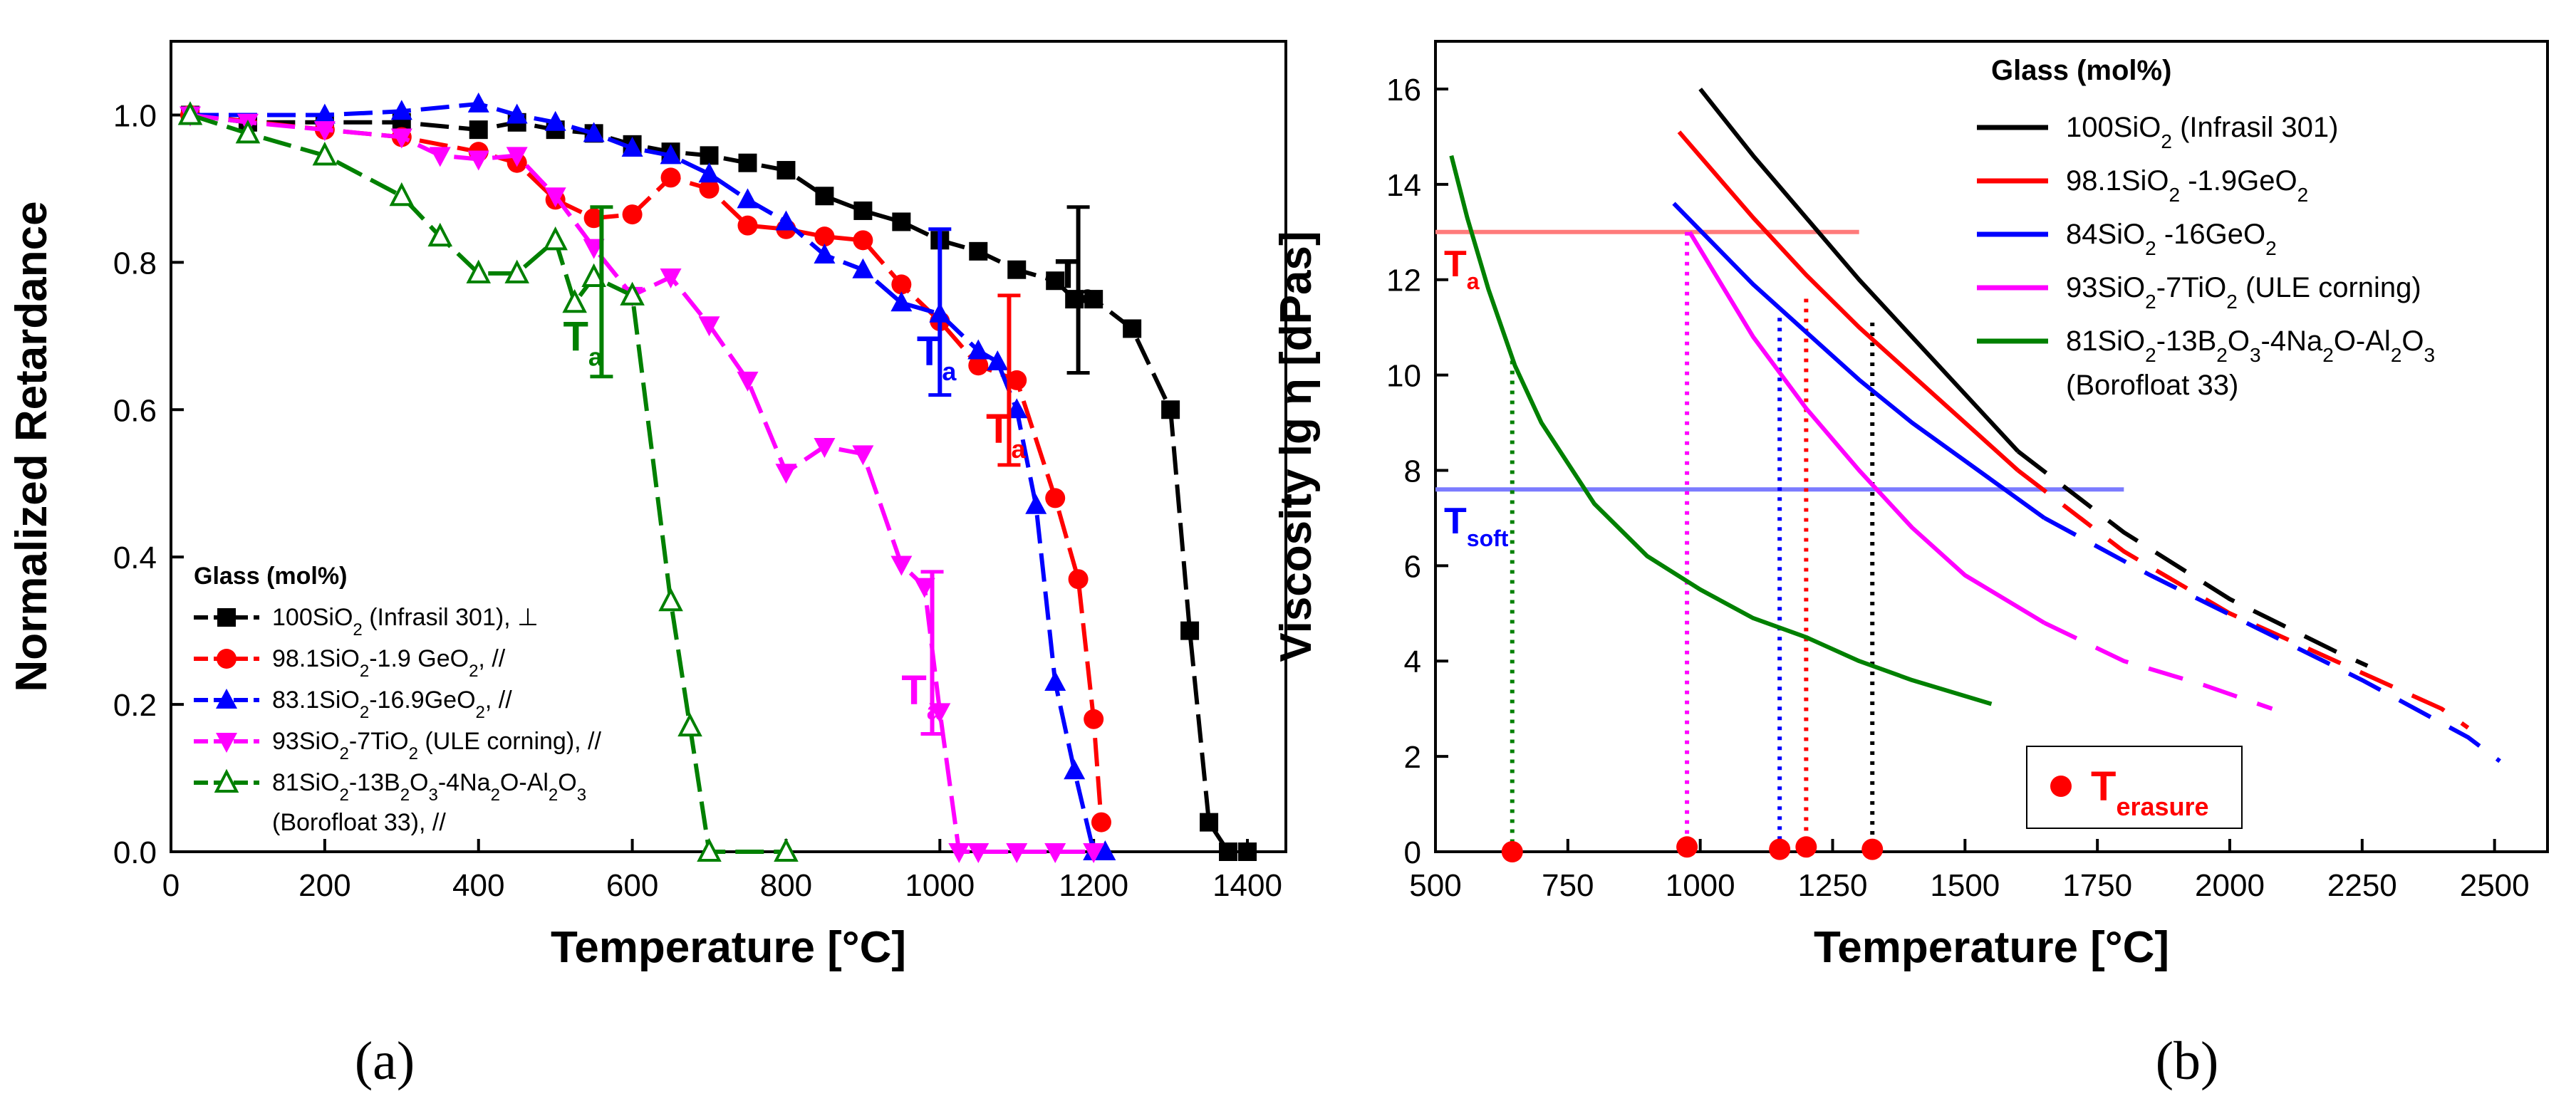 This screenshot has width=2576, height=1101. Describe the element at coordinates (1965, 886) in the screenshot. I see `b-x-tick-label: 1500` at that location.